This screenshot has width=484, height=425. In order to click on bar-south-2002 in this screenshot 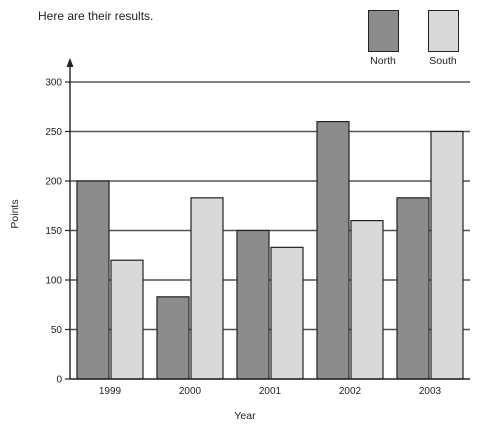, I will do `click(367, 300)`.